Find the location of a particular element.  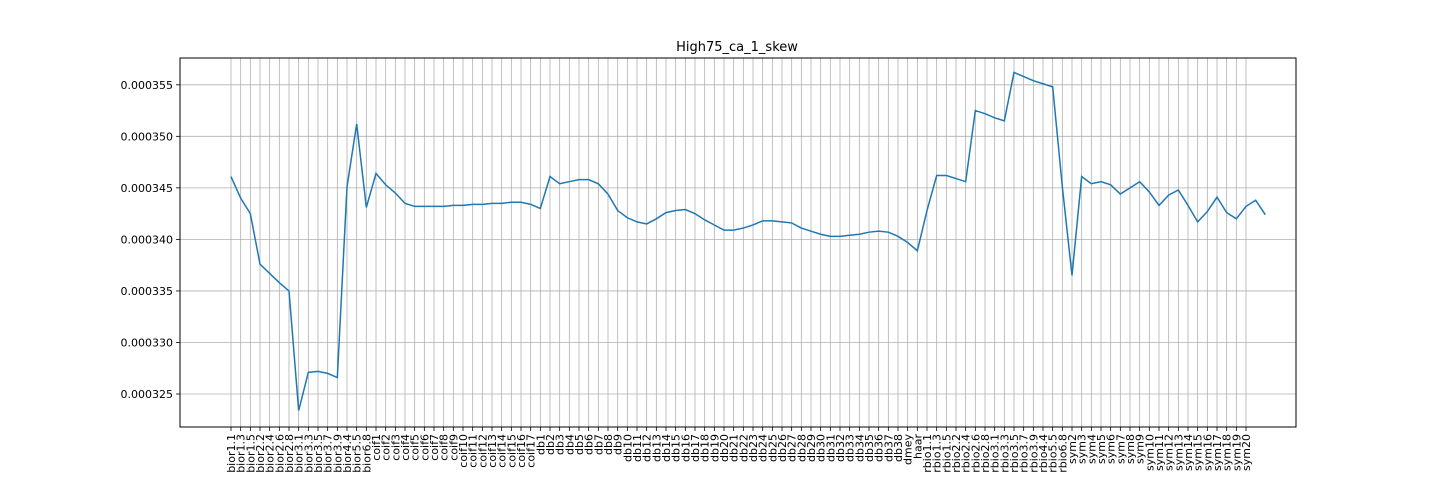

x-tick-label: db20 is located at coordinates (724, 448).